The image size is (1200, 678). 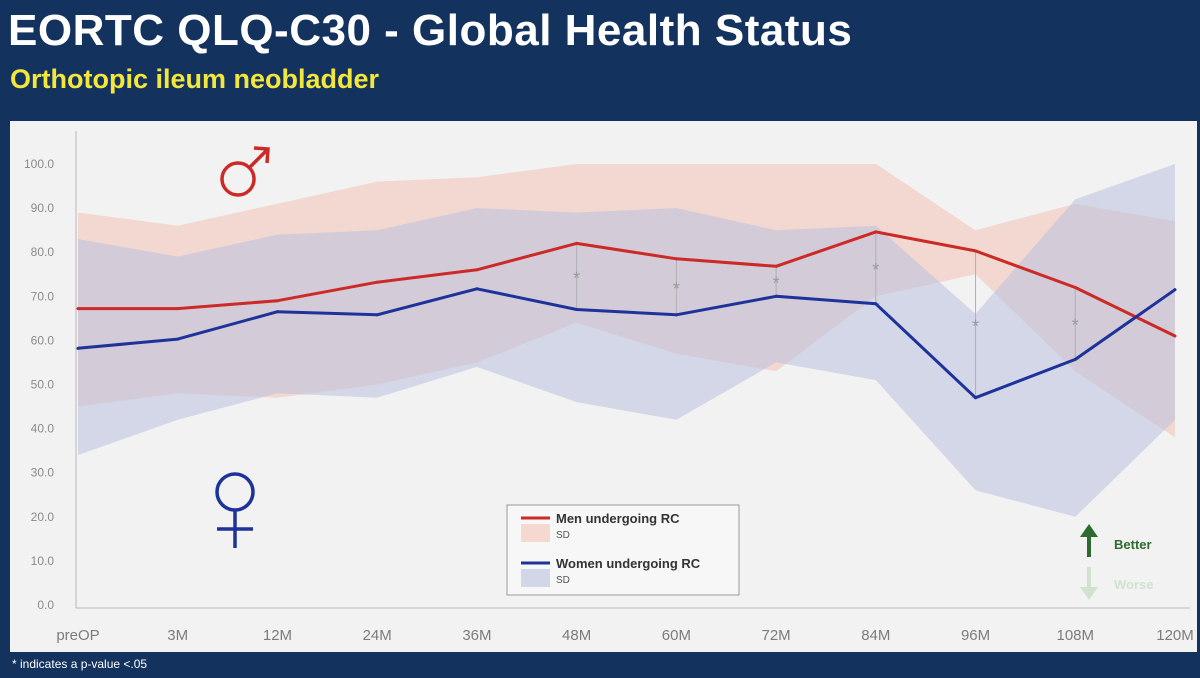 I want to click on legend-women-sd-label: SD, so click(x=563, y=580).